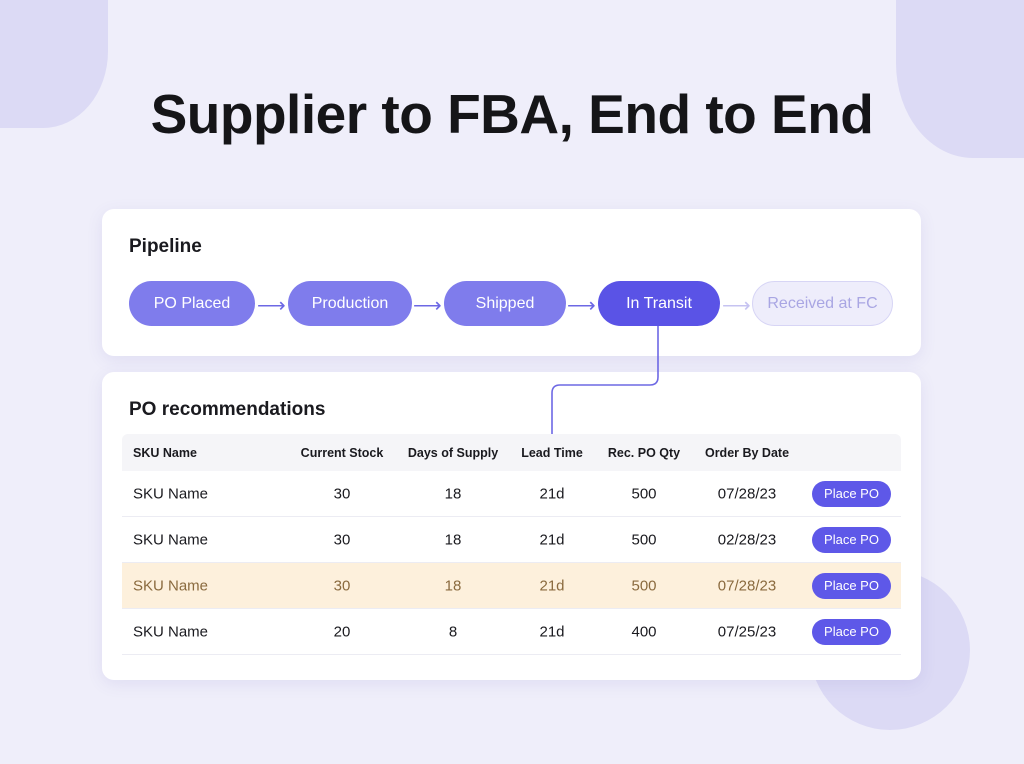 The height and width of the screenshot is (764, 1024). I want to click on po-heading: PO recommendations, so click(227, 409).